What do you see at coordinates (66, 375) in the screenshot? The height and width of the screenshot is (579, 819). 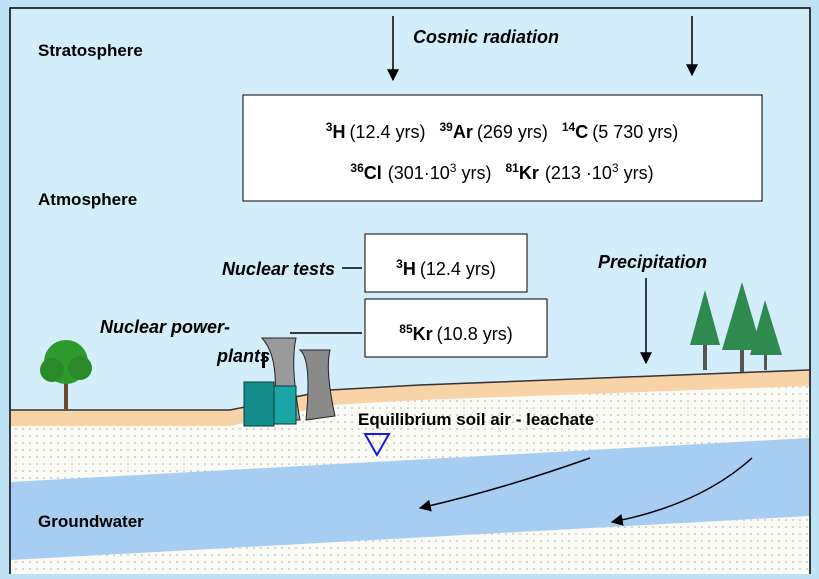 I see `tree` at bounding box center [66, 375].